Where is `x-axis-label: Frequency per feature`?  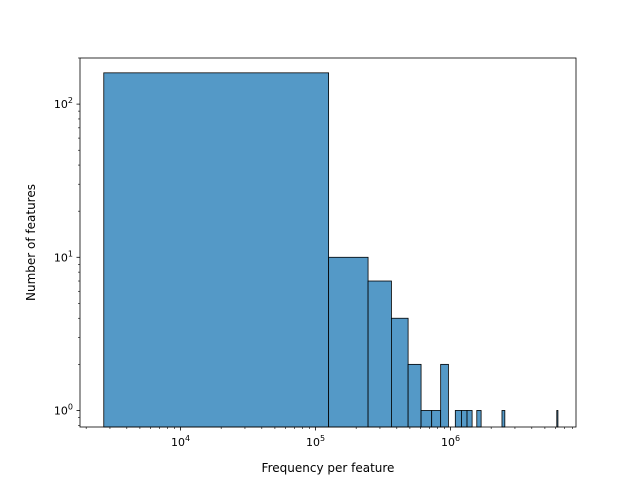 x-axis-label: Frequency per feature is located at coordinates (328, 468).